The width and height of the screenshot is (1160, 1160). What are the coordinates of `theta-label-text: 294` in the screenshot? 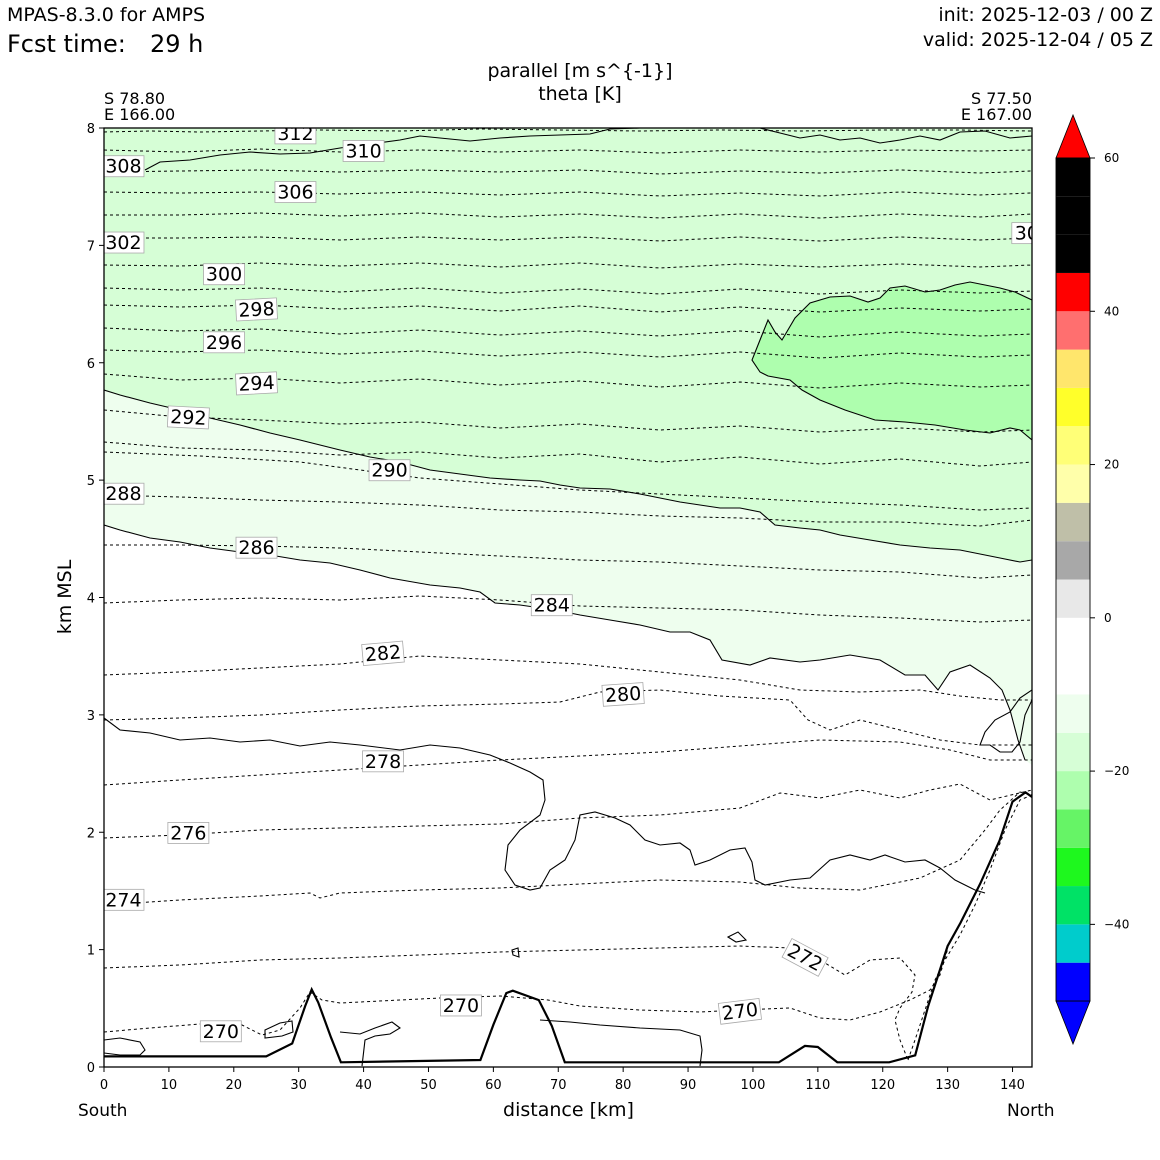 It's located at (256, 384).